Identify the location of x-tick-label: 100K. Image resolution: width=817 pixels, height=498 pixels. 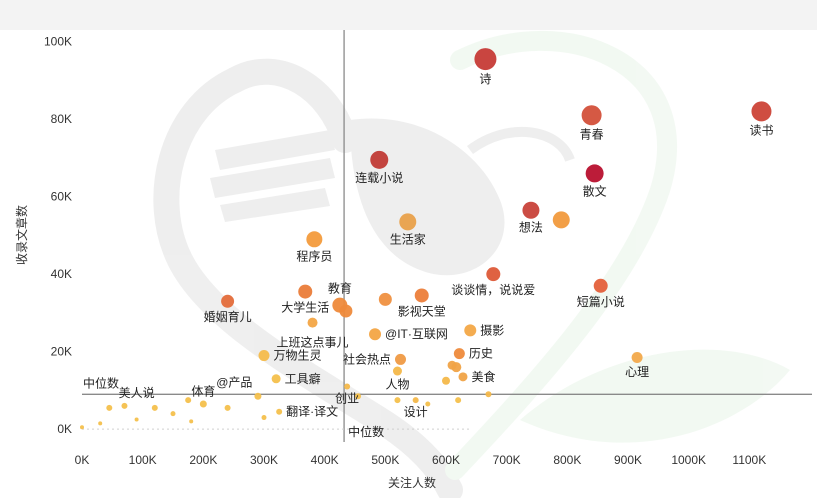
(143, 460).